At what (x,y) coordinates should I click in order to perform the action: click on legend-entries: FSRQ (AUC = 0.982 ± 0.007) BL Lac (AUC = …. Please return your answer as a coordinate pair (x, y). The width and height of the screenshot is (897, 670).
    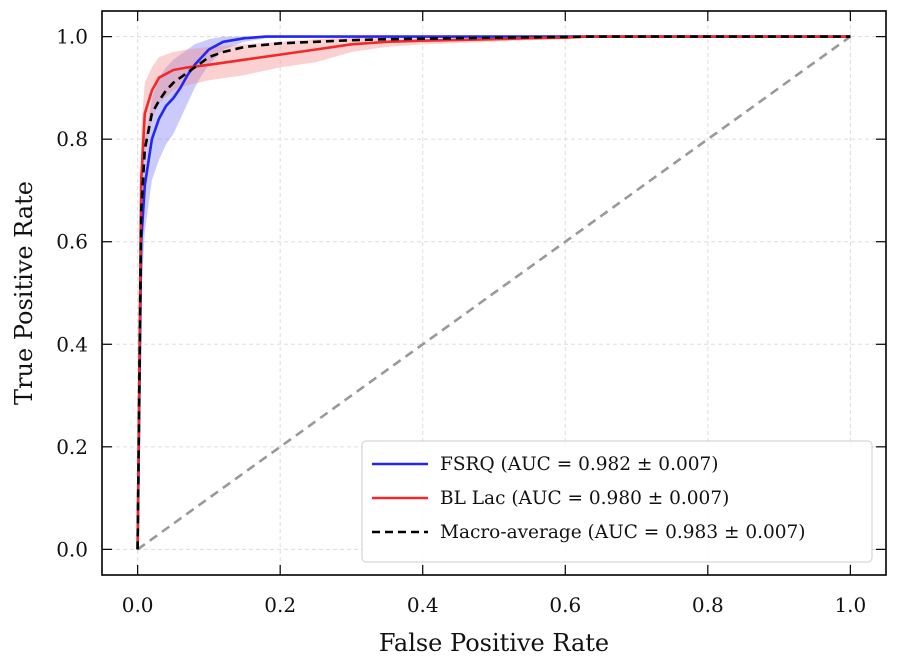
    Looking at the image, I should click on (589, 498).